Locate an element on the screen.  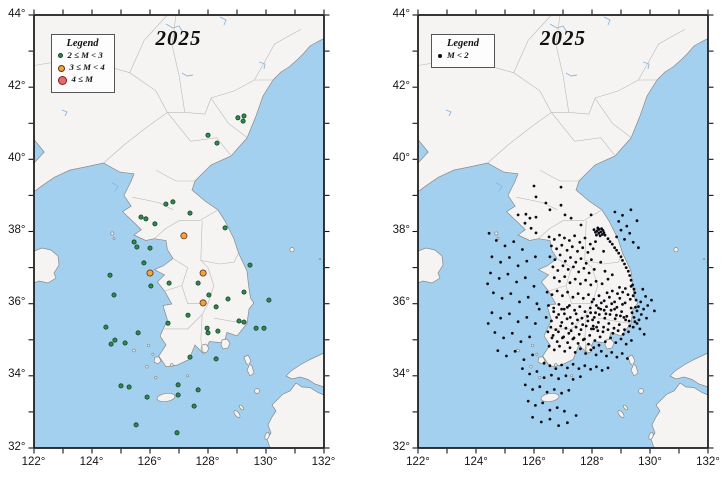
lat-axis-label: 34° is located at coordinates (17, 374).